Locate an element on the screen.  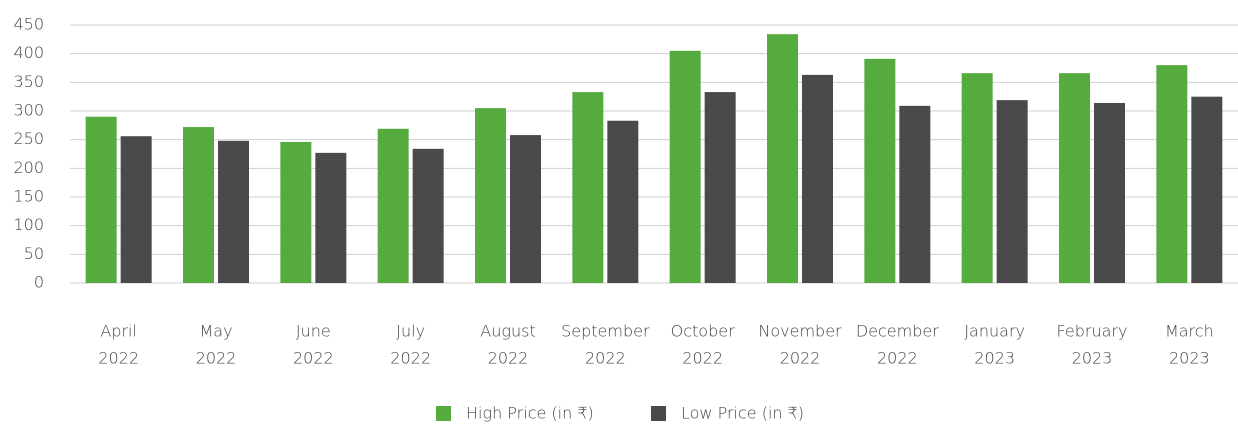
x-tick-label: August is located at coordinates (507, 331).